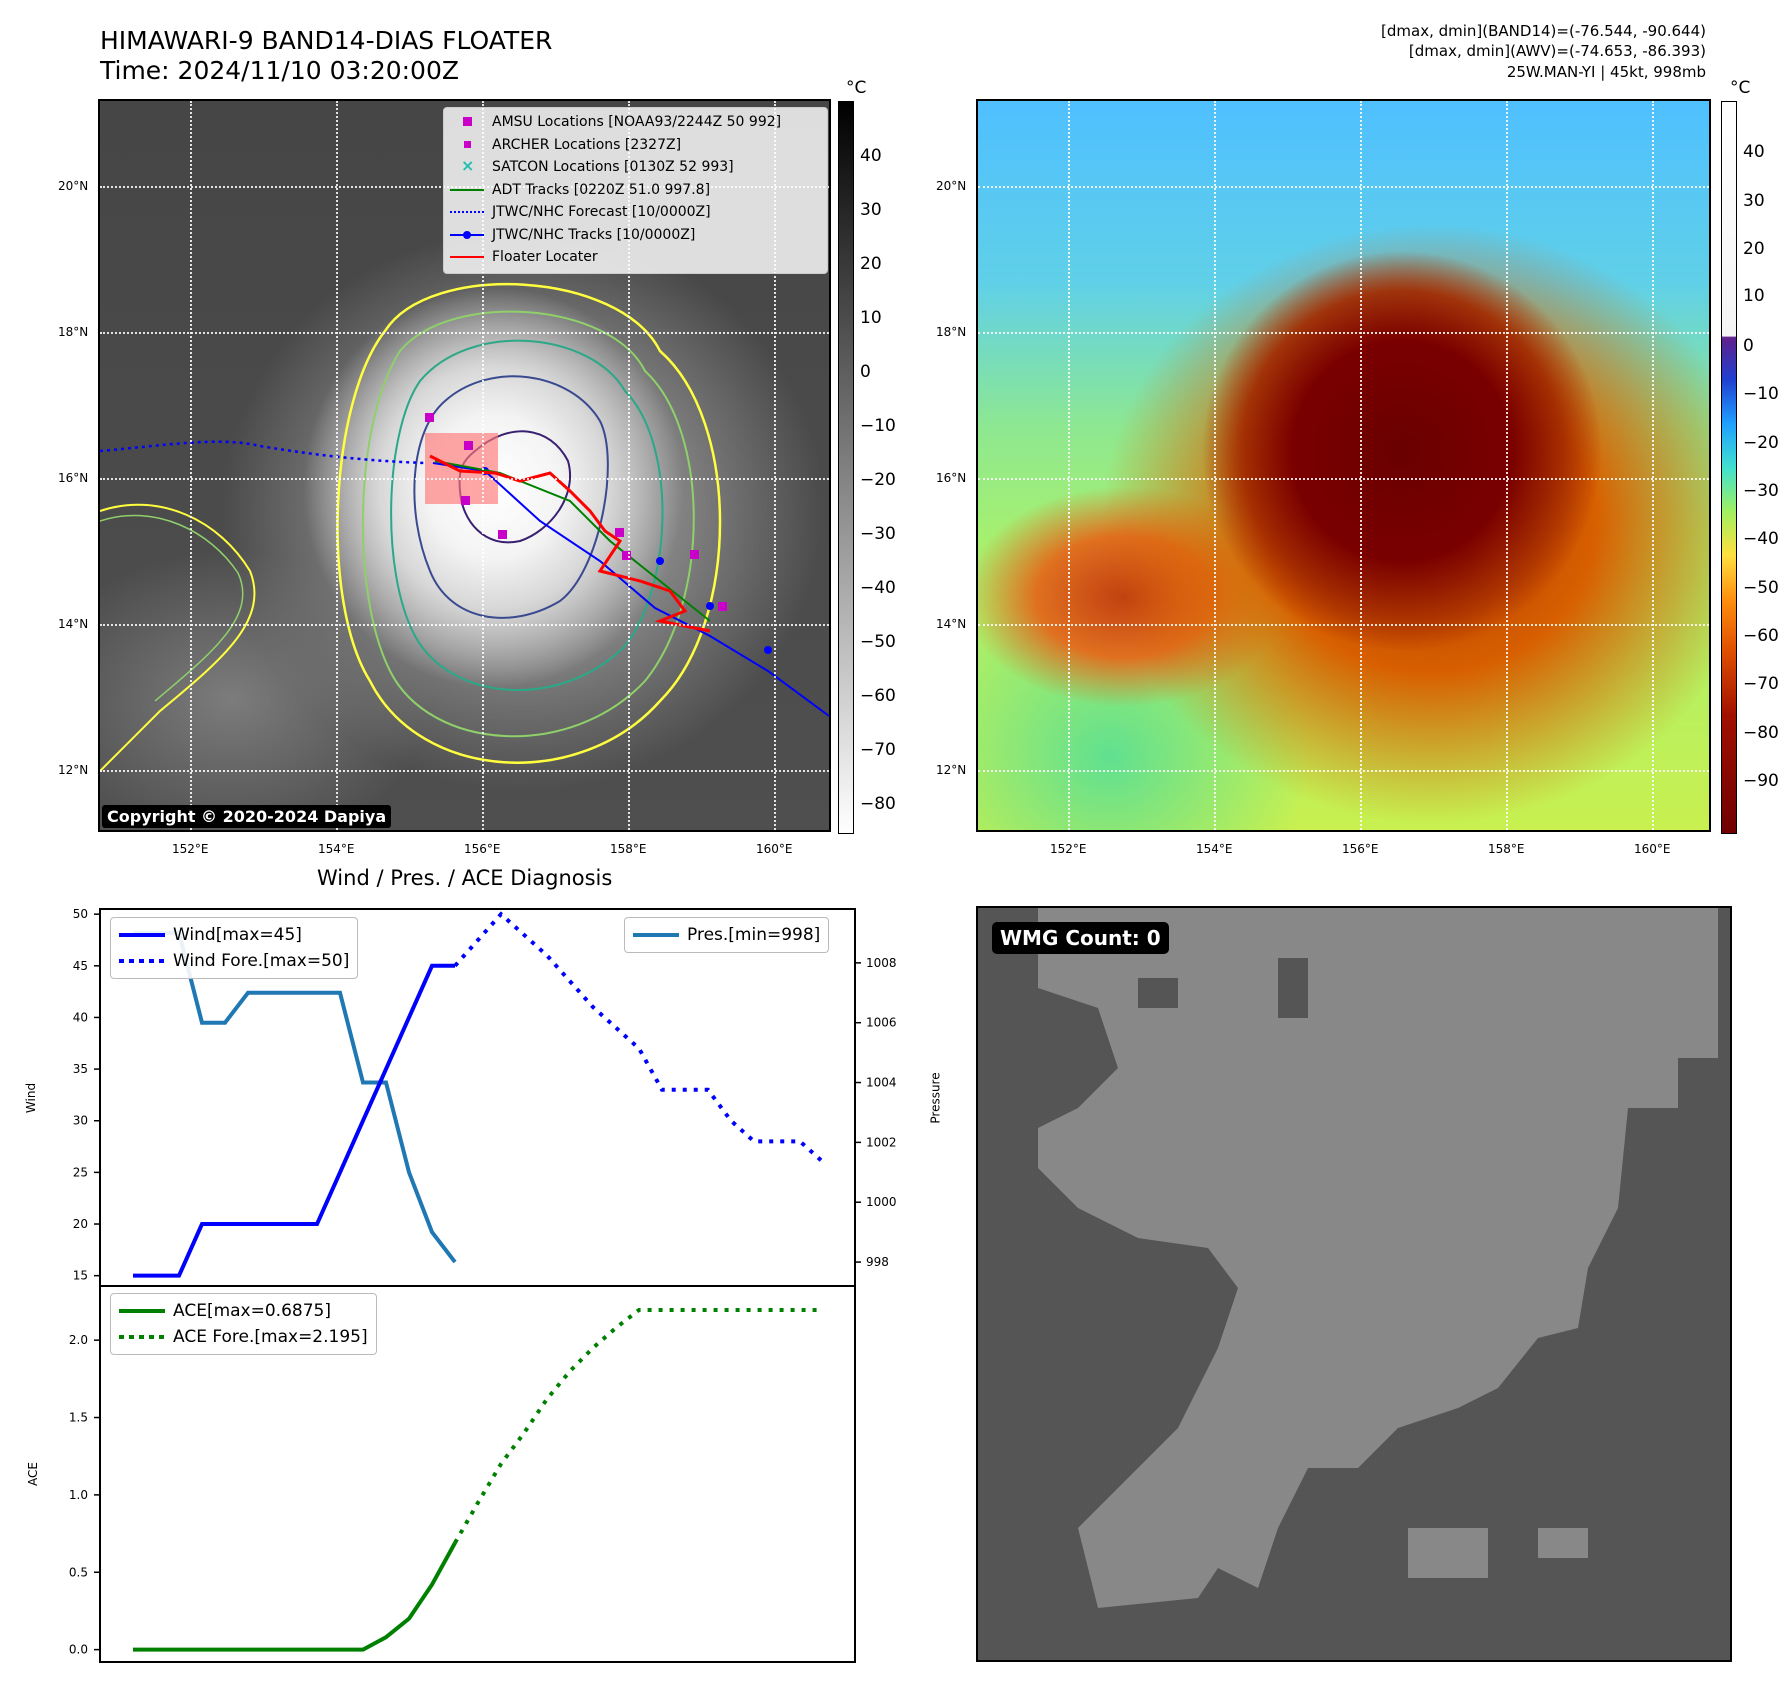 This screenshot has width=1792, height=1690. What do you see at coordinates (1080, 938) in the screenshot?
I see `wmg-count-badge: WMG Count: 0` at bounding box center [1080, 938].